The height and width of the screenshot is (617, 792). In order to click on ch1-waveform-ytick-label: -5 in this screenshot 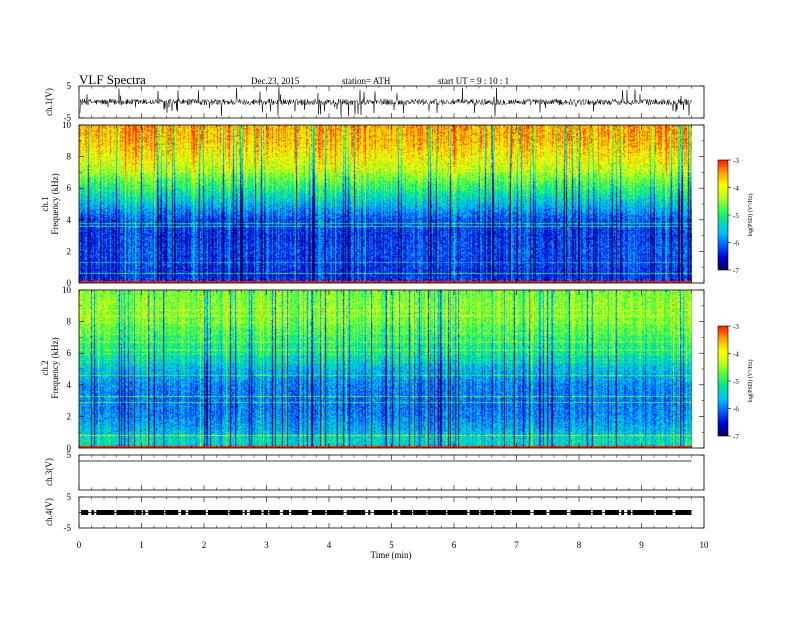, I will do `click(68, 118)`.